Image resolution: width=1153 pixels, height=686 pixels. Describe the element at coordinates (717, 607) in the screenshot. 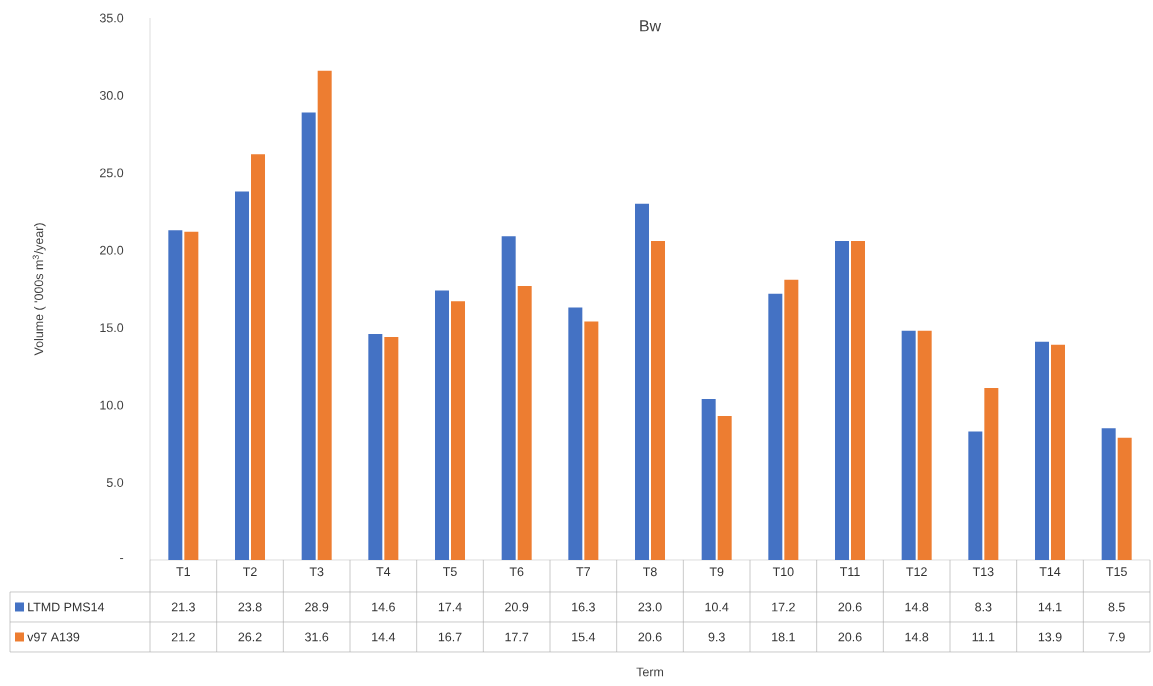

I see `data-label: 10.4` at that location.